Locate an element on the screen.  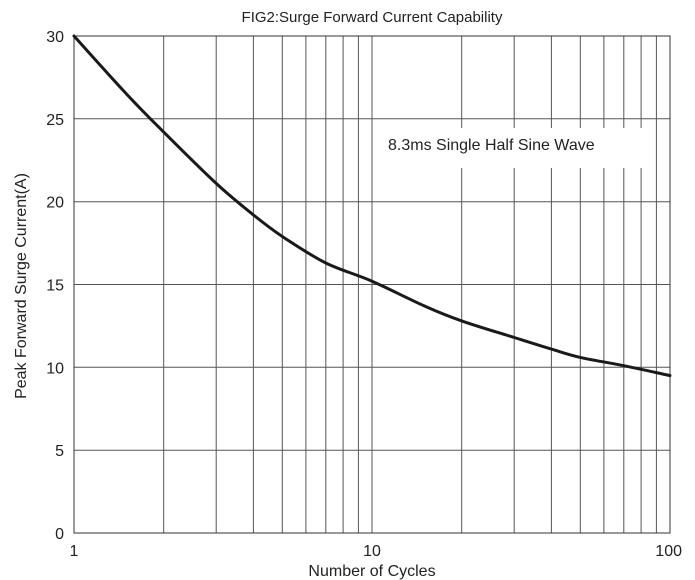
y-tick-labels: 0 5 10 15 20 25 30 is located at coordinates (55, 286).